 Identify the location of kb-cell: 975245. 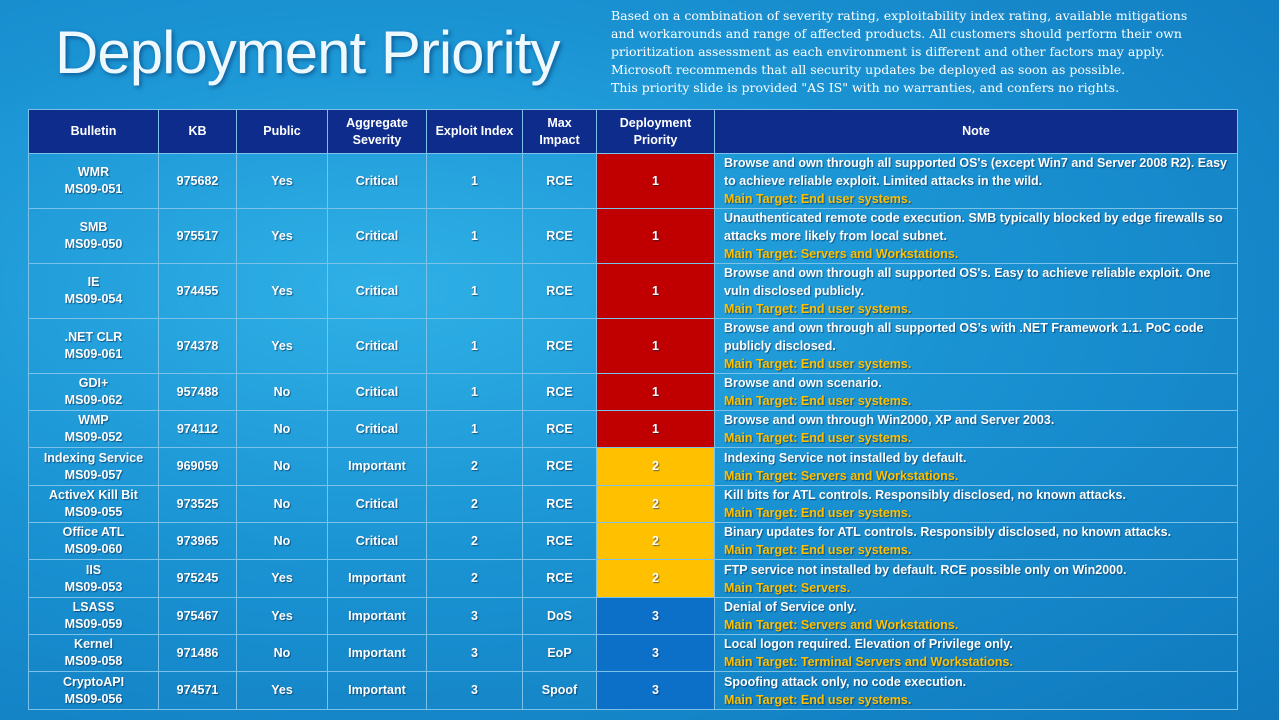
(197, 578).